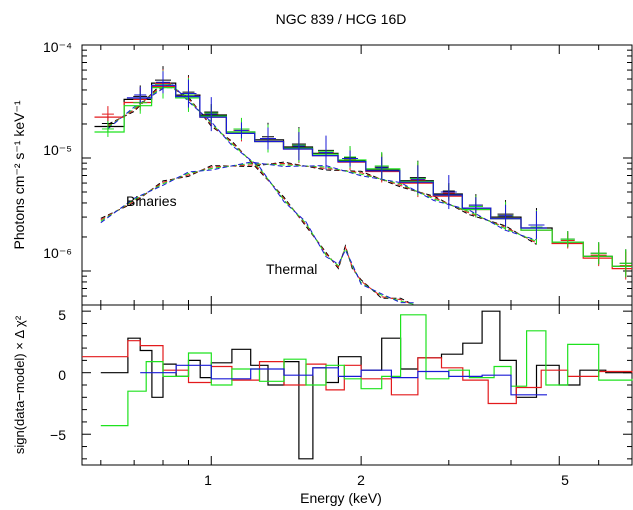 This screenshot has height=510, width=633. Describe the element at coordinates (58, 435) in the screenshot. I see `res-y-tick-label-minus5: −5` at that location.